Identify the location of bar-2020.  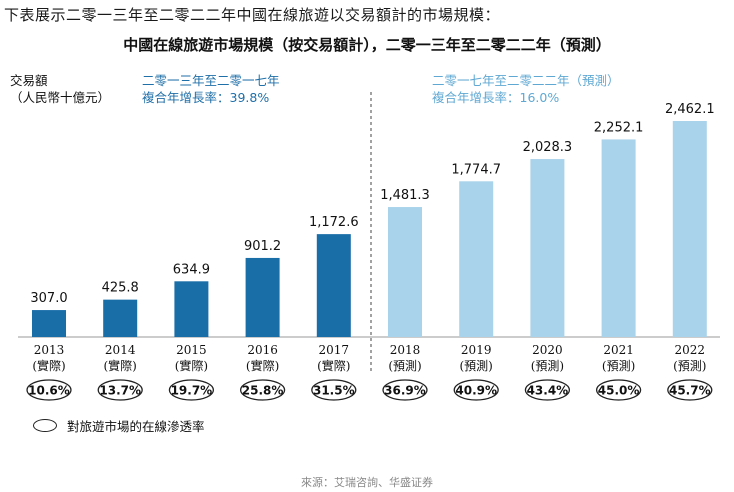
(547, 248).